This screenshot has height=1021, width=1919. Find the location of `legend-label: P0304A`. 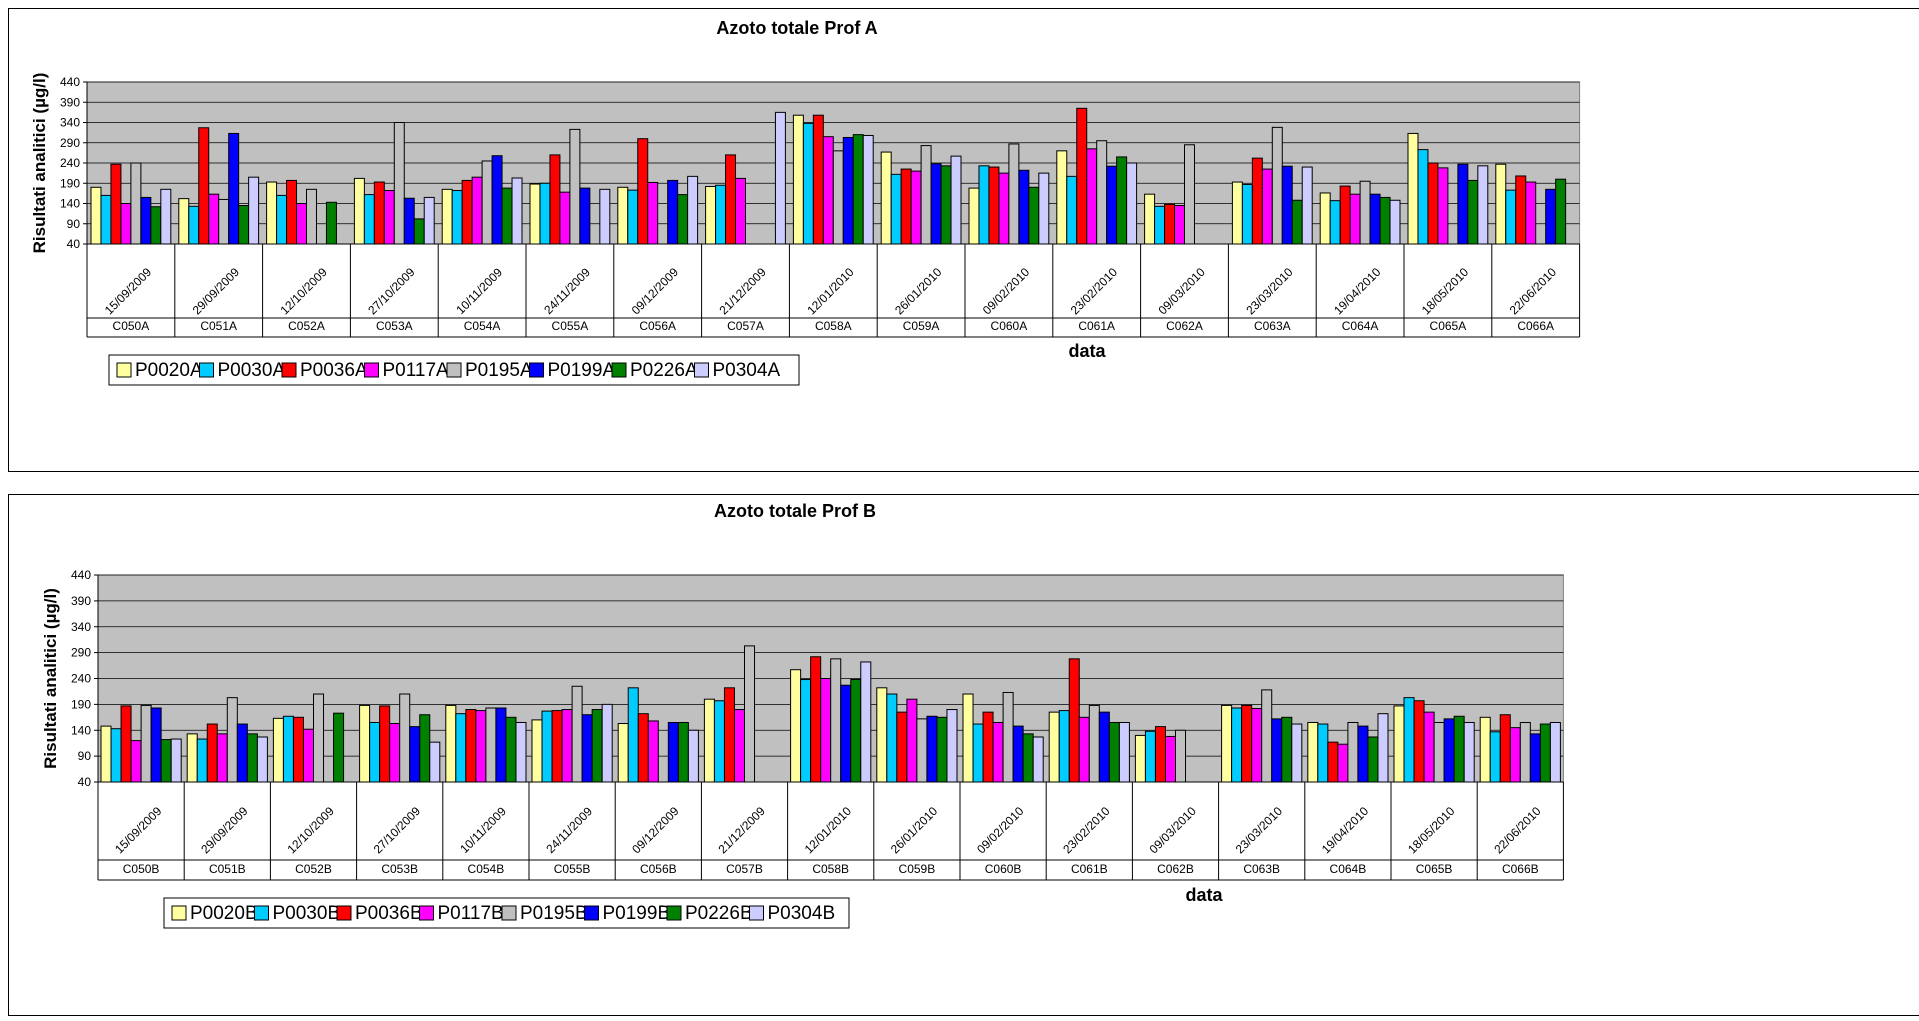

legend-label: P0304A is located at coordinates (747, 370).